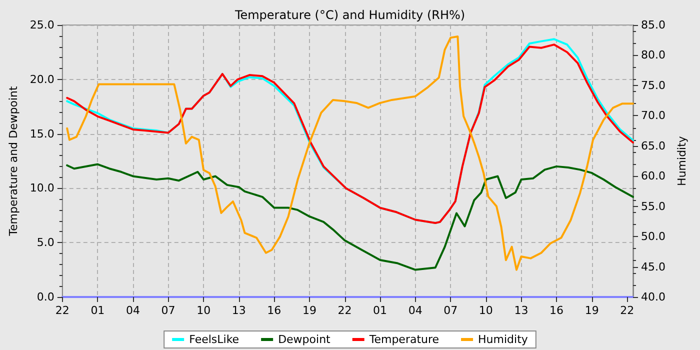 The height and width of the screenshot is (350, 700). What do you see at coordinates (653, 25) in the screenshot?
I see `y2-tick-label: 85.0` at bounding box center [653, 25].